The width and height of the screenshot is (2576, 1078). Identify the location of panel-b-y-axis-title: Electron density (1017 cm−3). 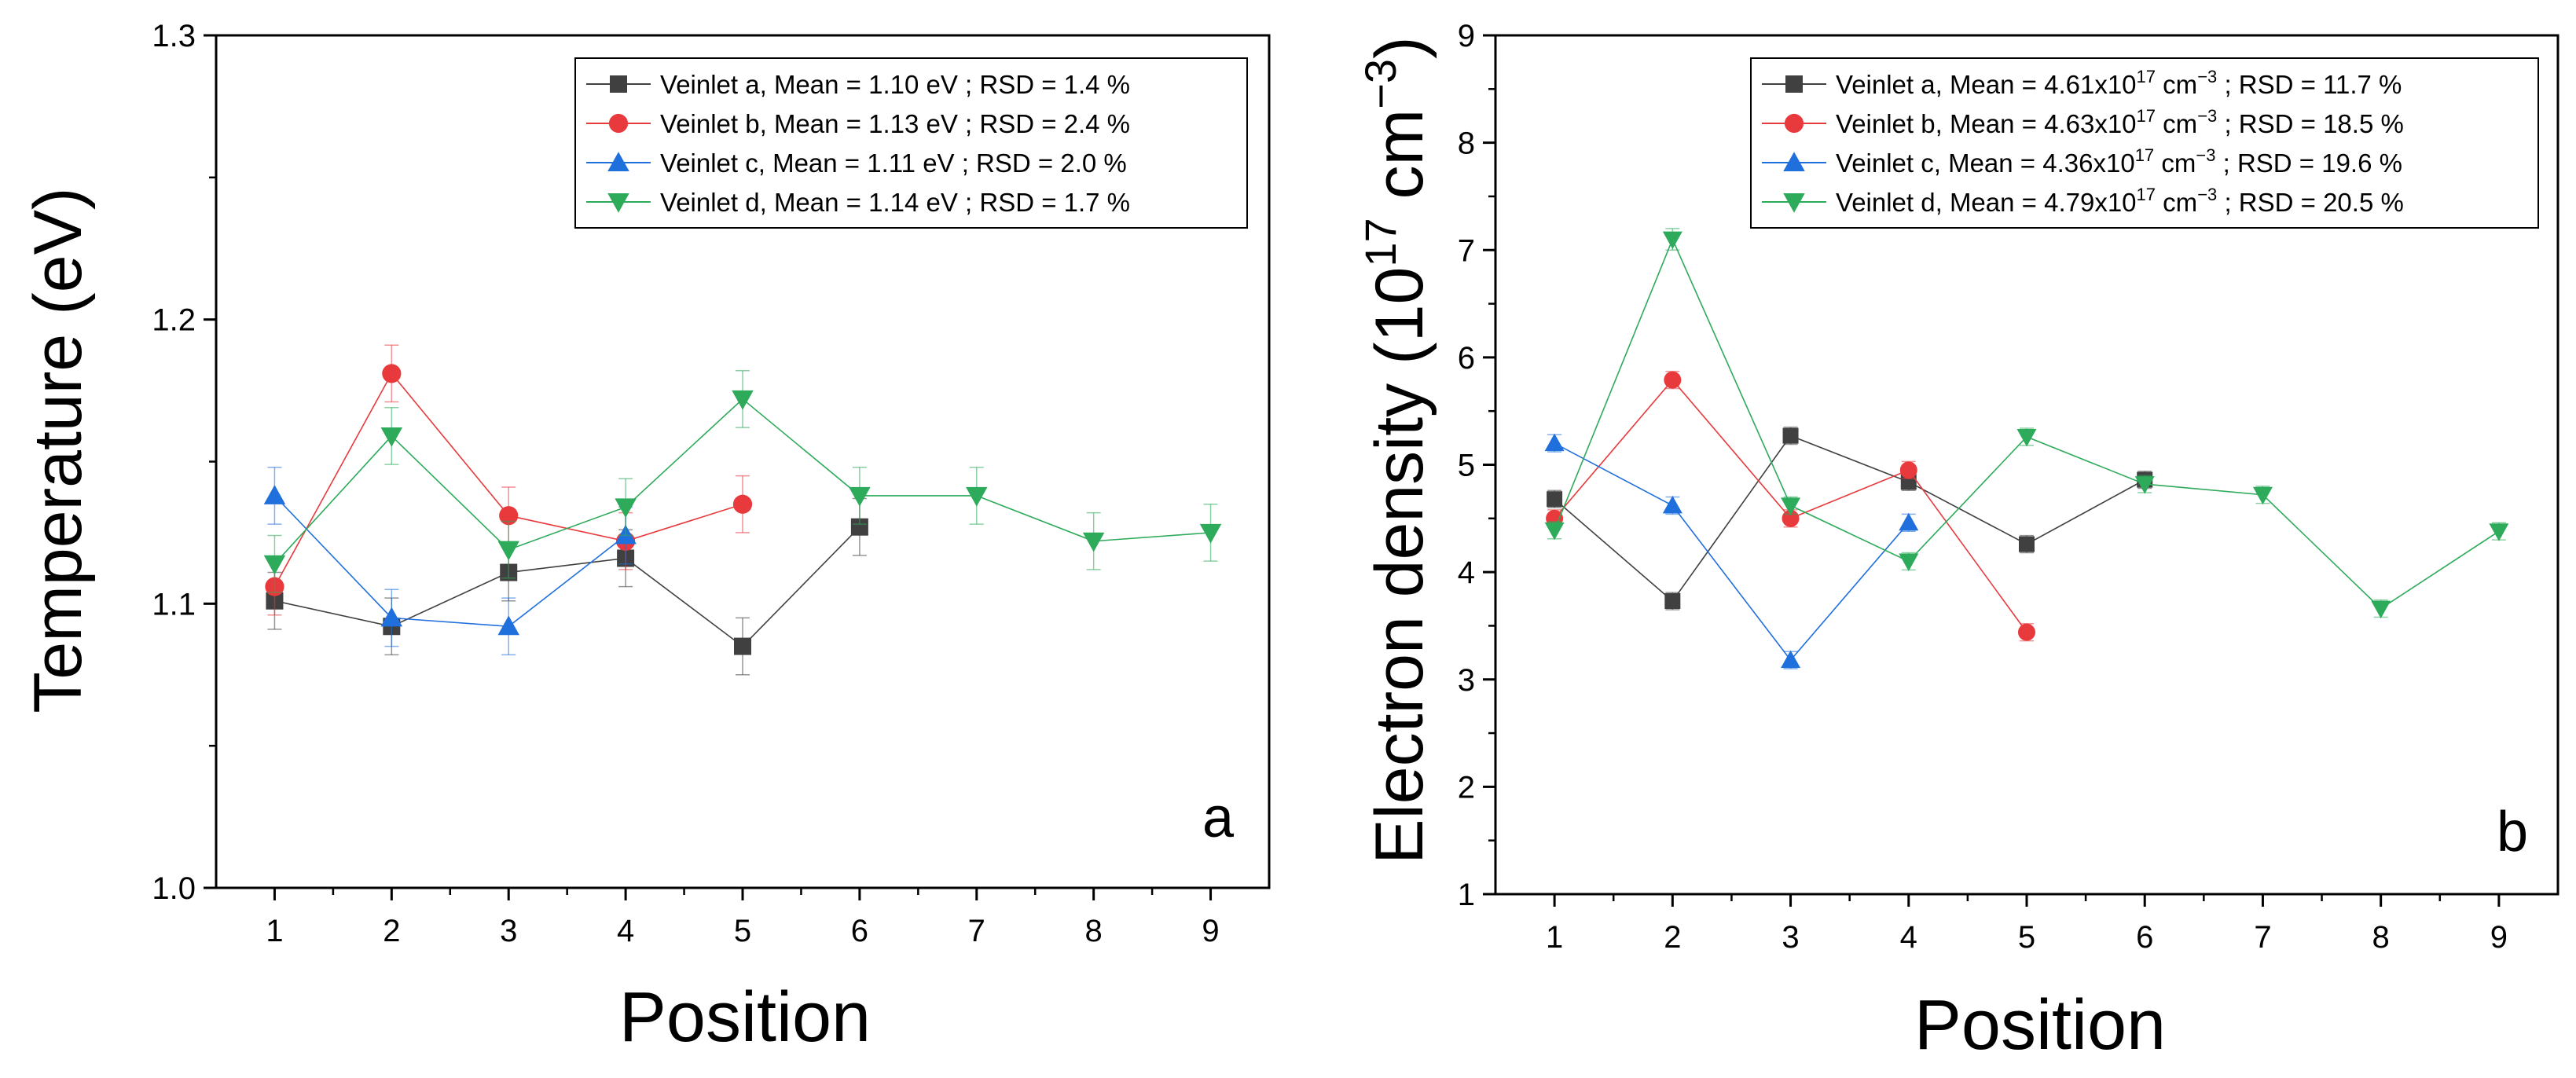
(1396, 450).